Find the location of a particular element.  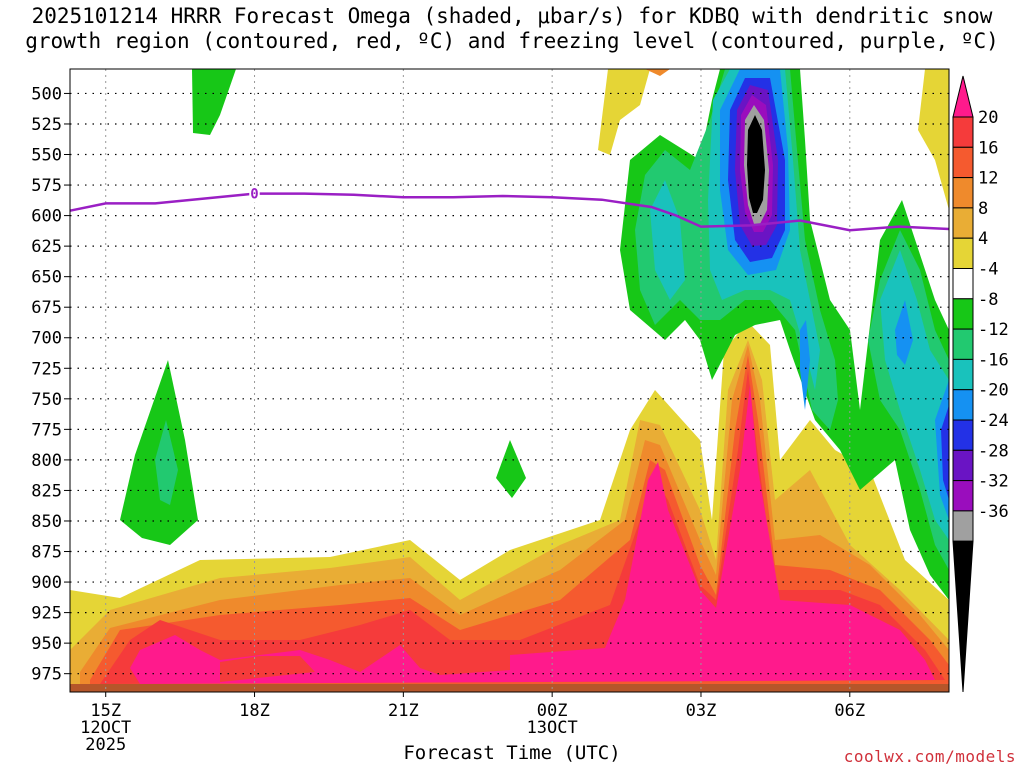

colorbar-label--24: -24 is located at coordinates (993, 421).